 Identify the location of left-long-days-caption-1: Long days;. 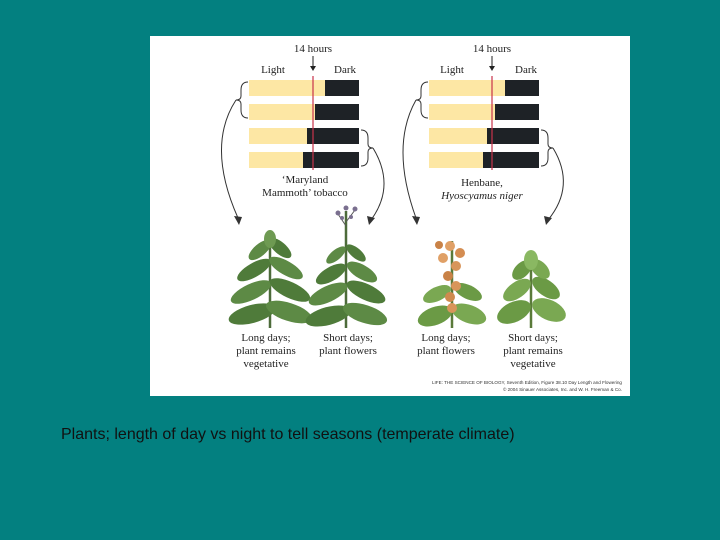
(265, 338).